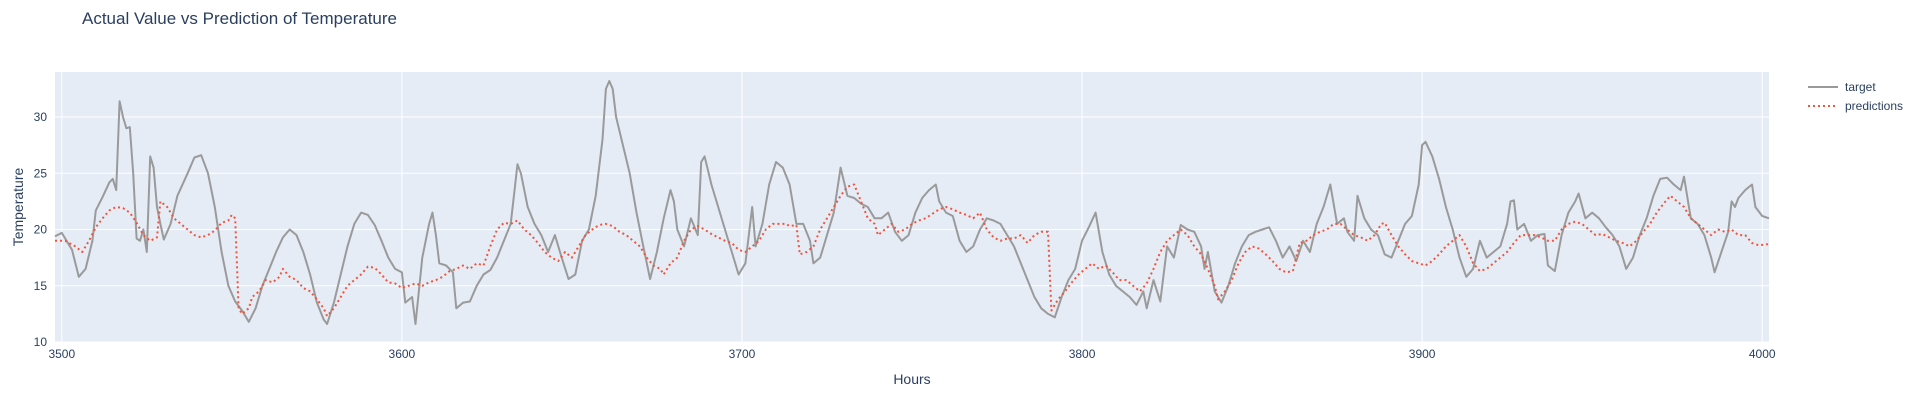  I want to click on y-tick-label: 30, so click(41, 117).